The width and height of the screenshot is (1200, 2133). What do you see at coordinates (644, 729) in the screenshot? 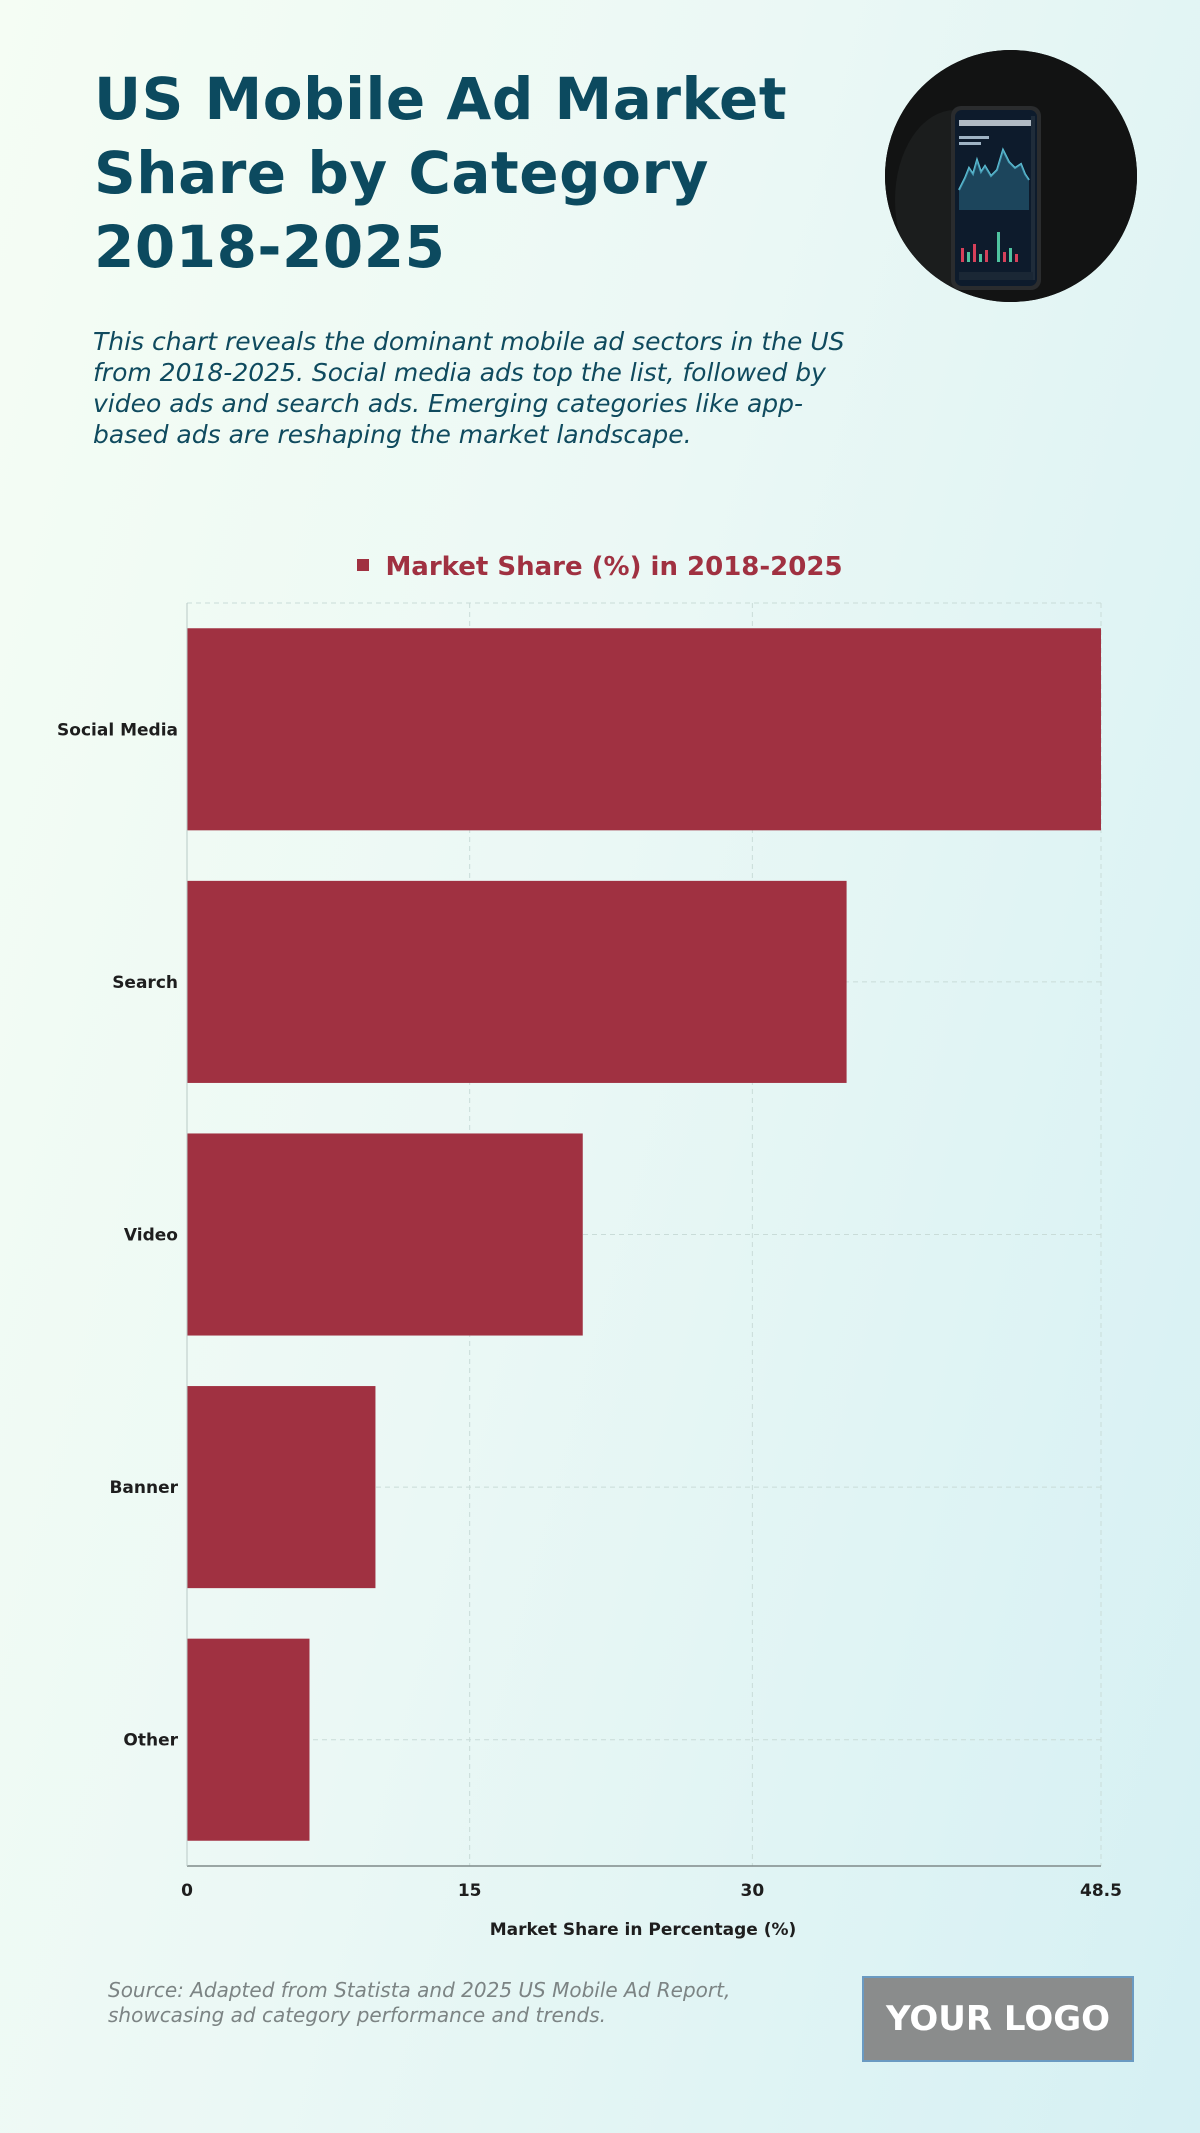
I see `bar-social-media` at bounding box center [644, 729].